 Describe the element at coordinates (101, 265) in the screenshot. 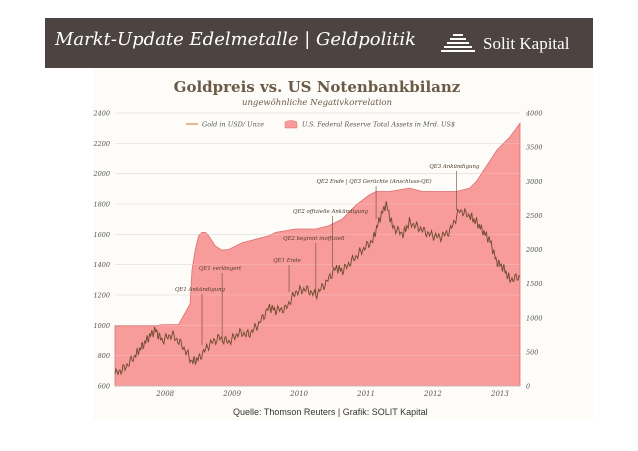

I see `left-tick-label: 1400` at that location.